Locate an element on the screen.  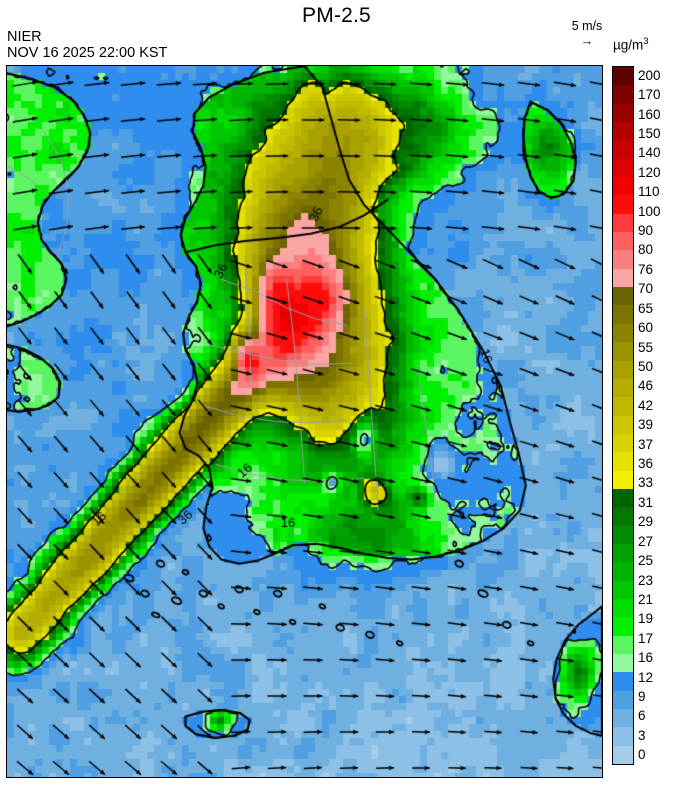
colorbar-tick-label: 42 is located at coordinates (646, 405).